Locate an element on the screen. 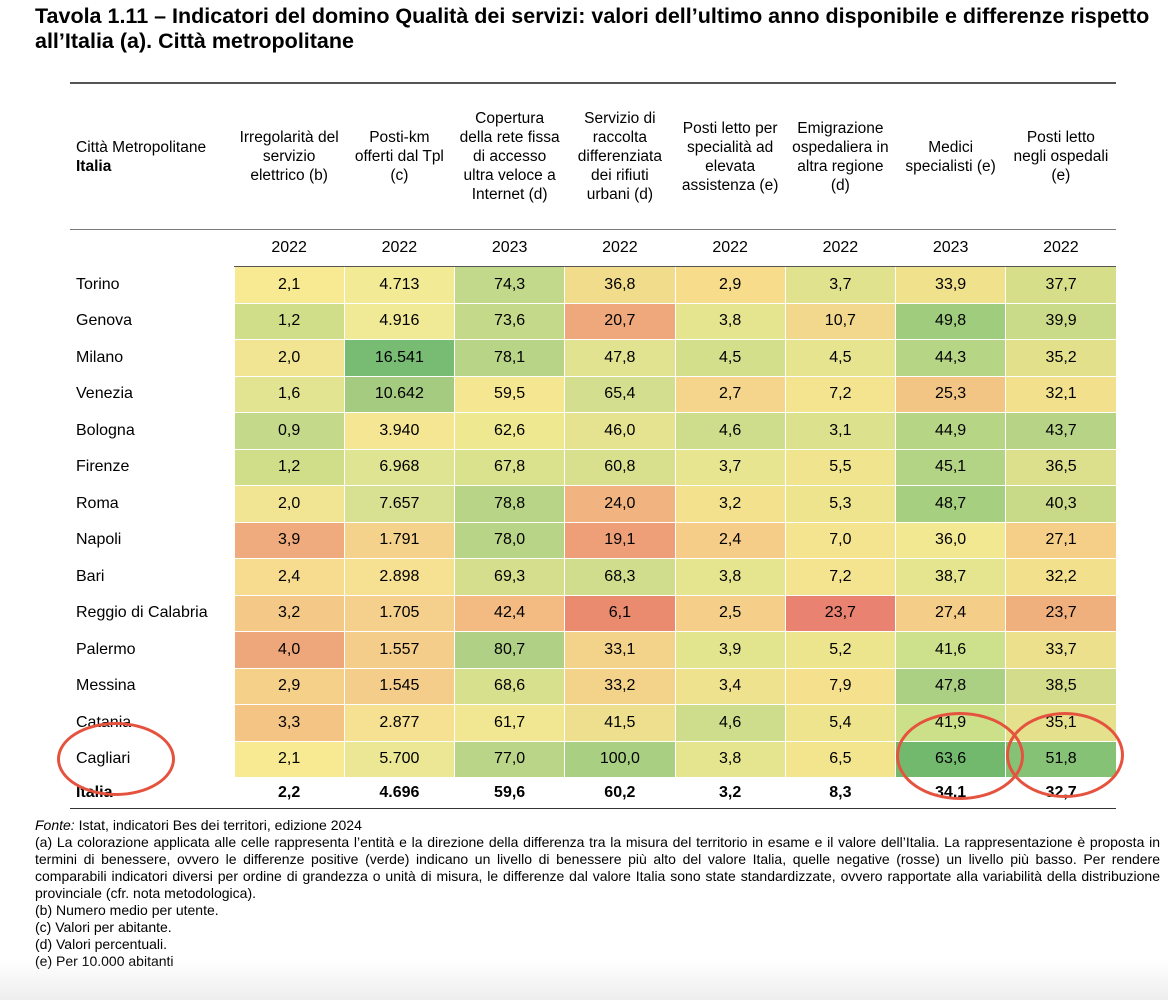  value-cell: 5,4 is located at coordinates (840, 723).